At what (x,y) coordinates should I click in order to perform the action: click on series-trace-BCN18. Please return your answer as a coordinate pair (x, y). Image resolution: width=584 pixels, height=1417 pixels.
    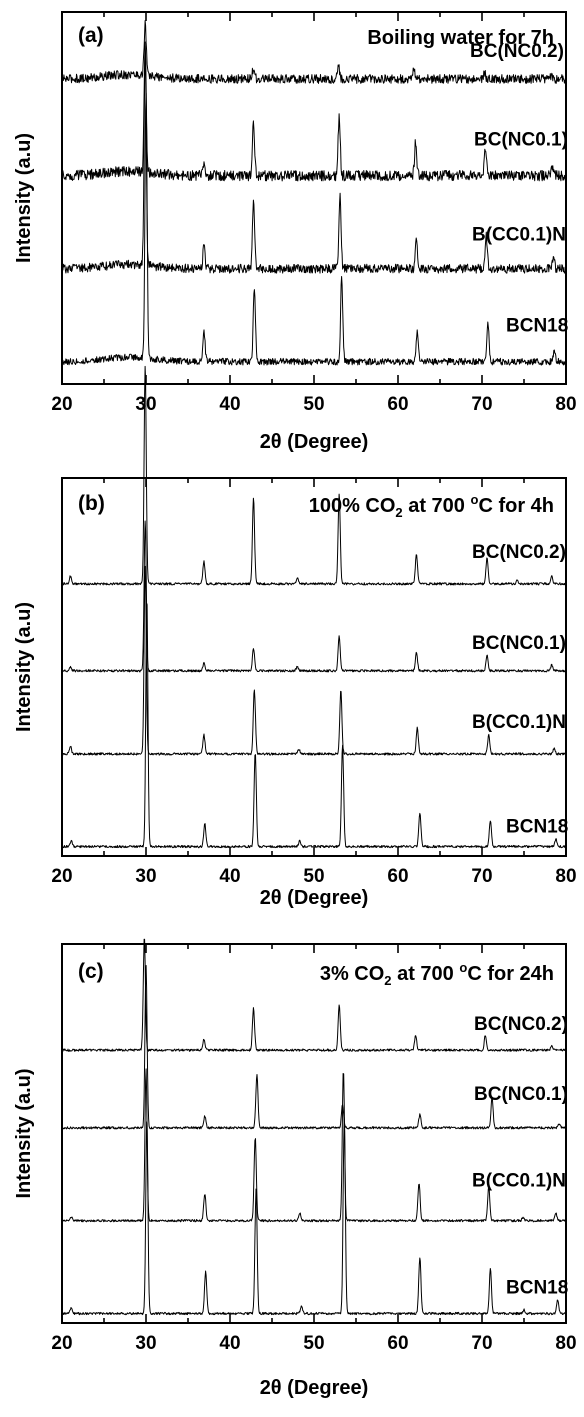
    Looking at the image, I should click on (313, 1216).